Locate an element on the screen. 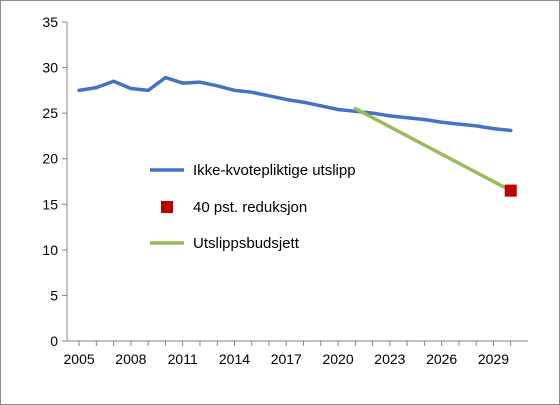 This screenshot has width=560, height=405. y-tick-label: 10 is located at coordinates (50, 250).